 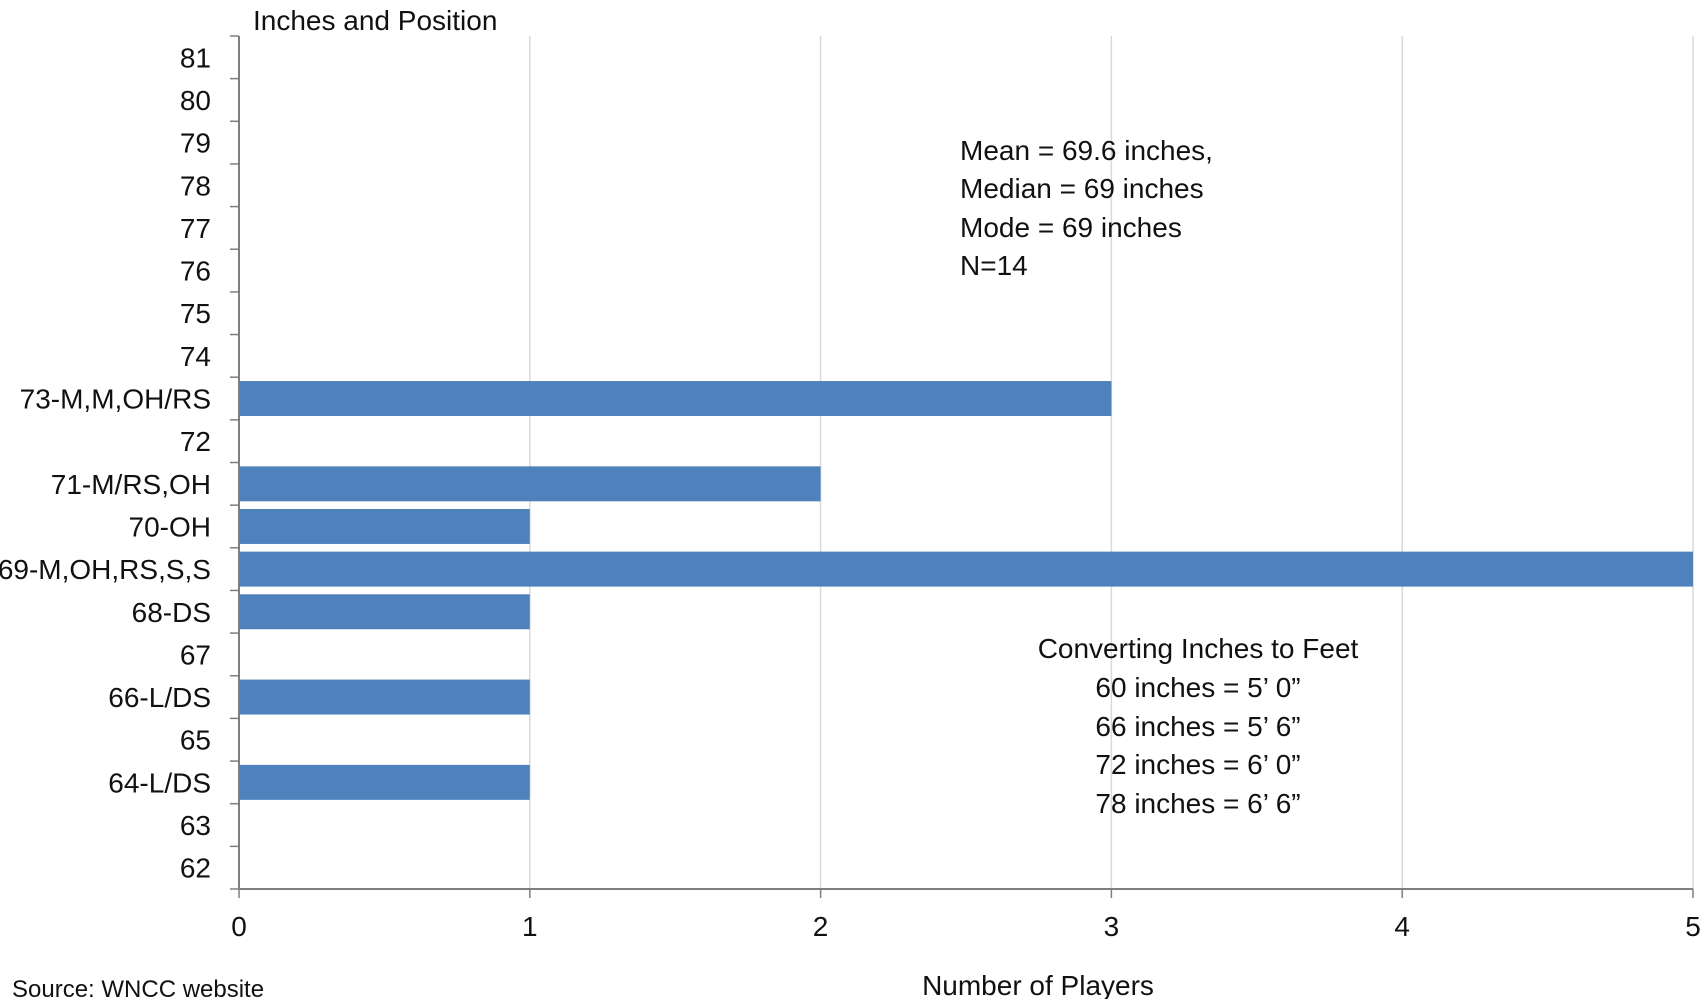 What do you see at coordinates (994, 265) in the screenshot?
I see `stats-n: N=14` at bounding box center [994, 265].